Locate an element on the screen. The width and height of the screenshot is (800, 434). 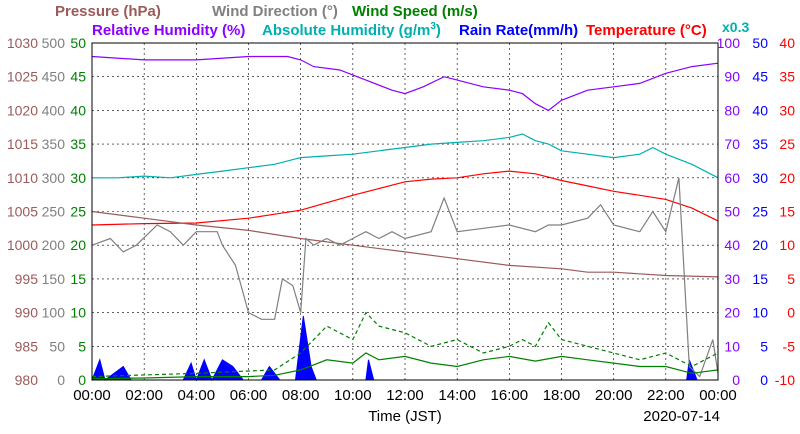
humidity-tick-label: 90 is located at coordinates (732, 77).